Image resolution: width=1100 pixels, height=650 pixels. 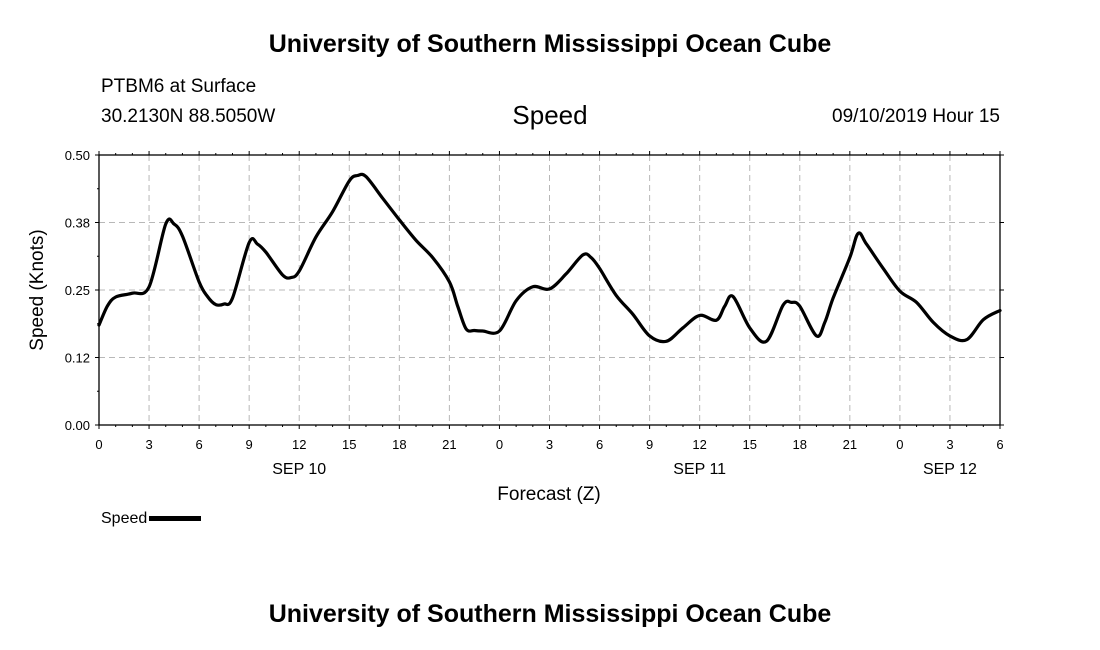 I want to click on day-label: SEP 12, so click(x=950, y=469).